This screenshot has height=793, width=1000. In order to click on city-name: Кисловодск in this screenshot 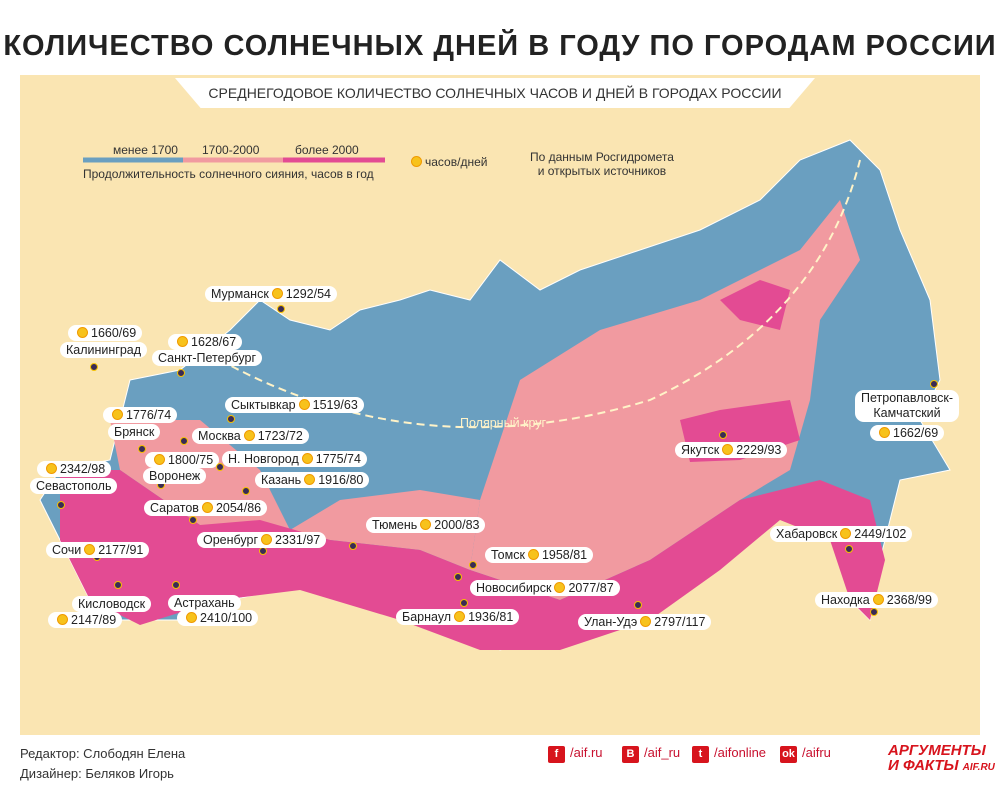, I will do `click(112, 604)`.